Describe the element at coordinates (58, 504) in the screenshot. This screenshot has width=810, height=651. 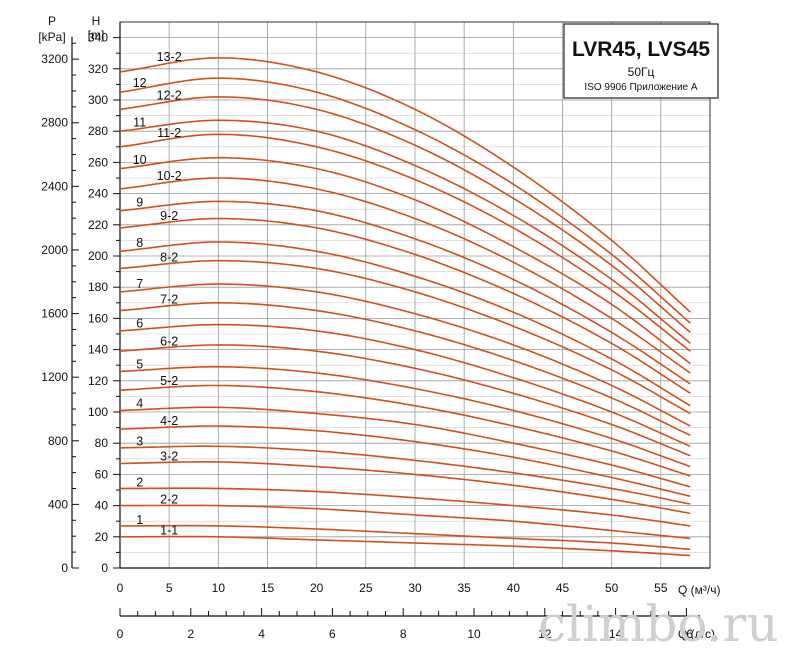
I see `y2-tick-label: 400` at that location.